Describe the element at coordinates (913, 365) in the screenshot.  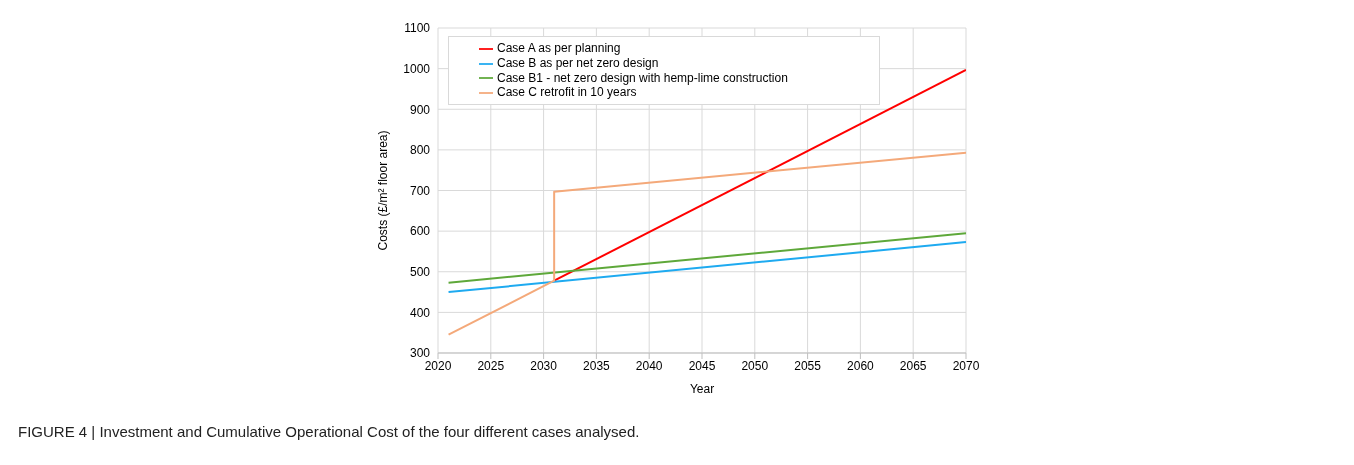
I see `x-tick-label: 2065` at that location.